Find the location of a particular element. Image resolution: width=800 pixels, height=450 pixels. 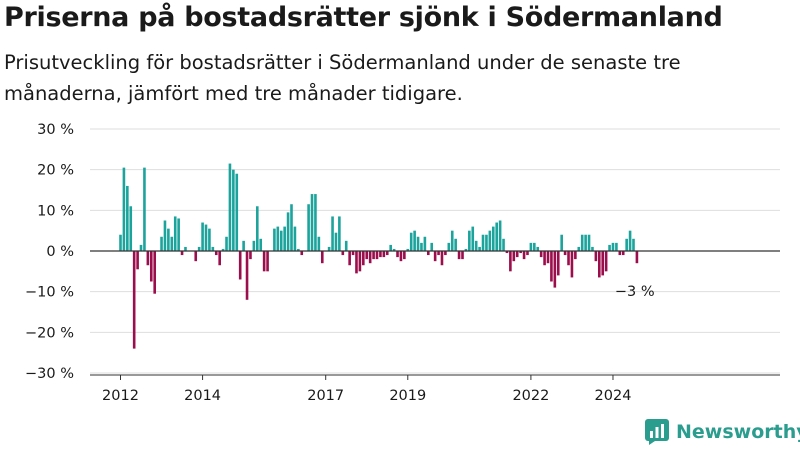

y-tick-label: −20 % is located at coordinates (49, 333).